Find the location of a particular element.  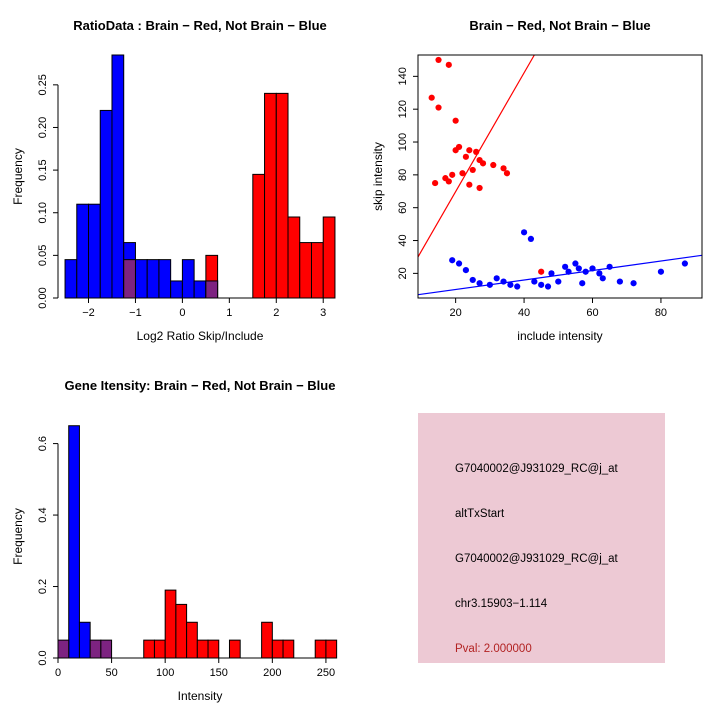

svg-text: 200 is located at coordinates (272, 673).